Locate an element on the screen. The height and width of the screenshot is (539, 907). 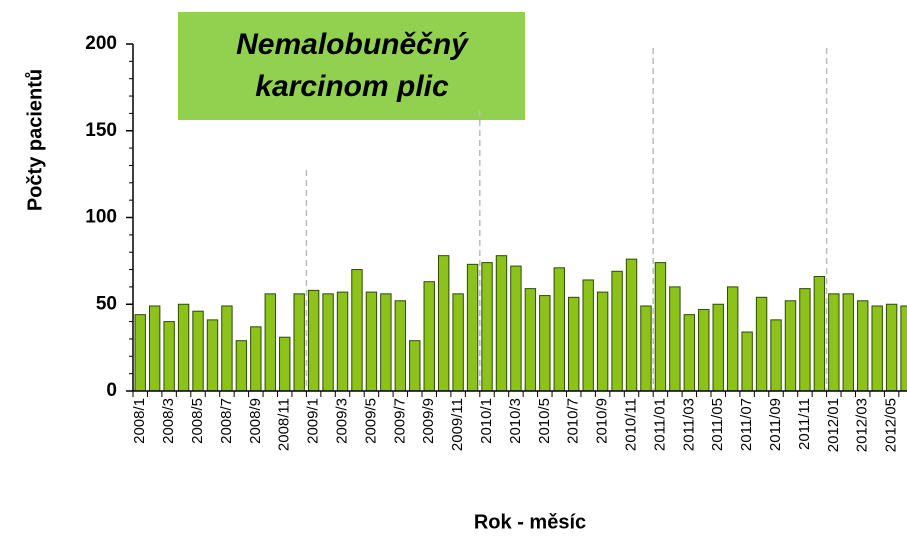
y-tick-label: 0 is located at coordinates (111, 390).